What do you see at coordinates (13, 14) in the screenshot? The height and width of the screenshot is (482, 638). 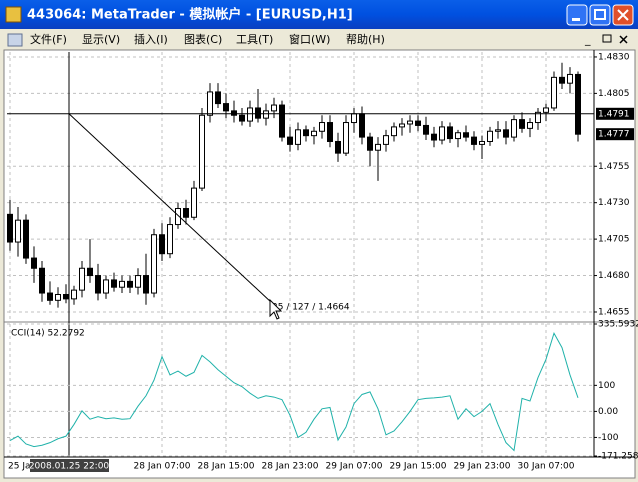 I see `app-icon` at bounding box center [13, 14].